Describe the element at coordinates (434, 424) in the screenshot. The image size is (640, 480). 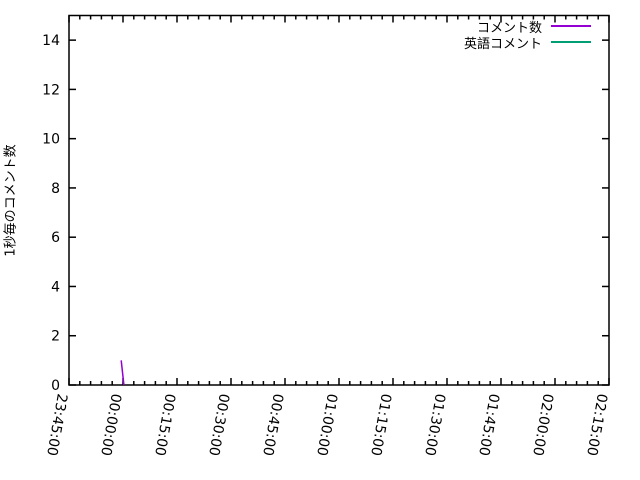
I see `x-tick-label: 01:30:00` at that location.